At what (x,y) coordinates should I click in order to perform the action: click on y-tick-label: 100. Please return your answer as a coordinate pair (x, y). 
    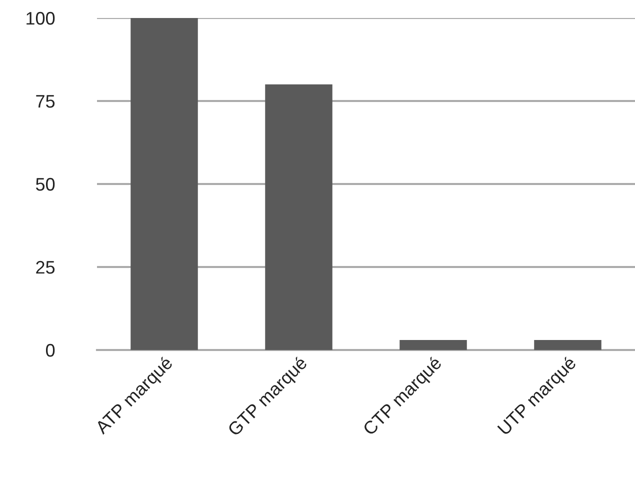
    Looking at the image, I should click on (40, 18).